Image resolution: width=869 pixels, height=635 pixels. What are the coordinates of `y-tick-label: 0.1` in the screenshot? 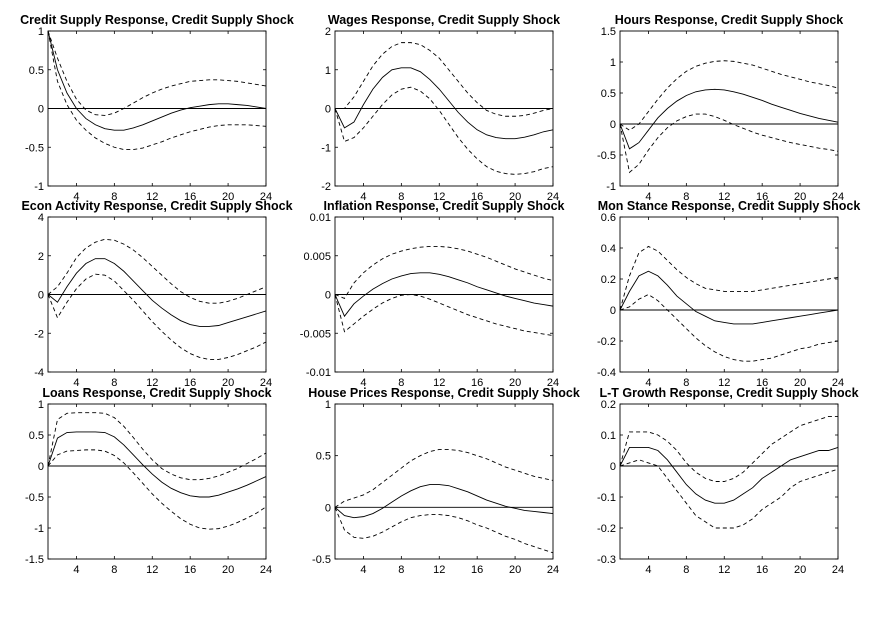 It's located at (608, 436).